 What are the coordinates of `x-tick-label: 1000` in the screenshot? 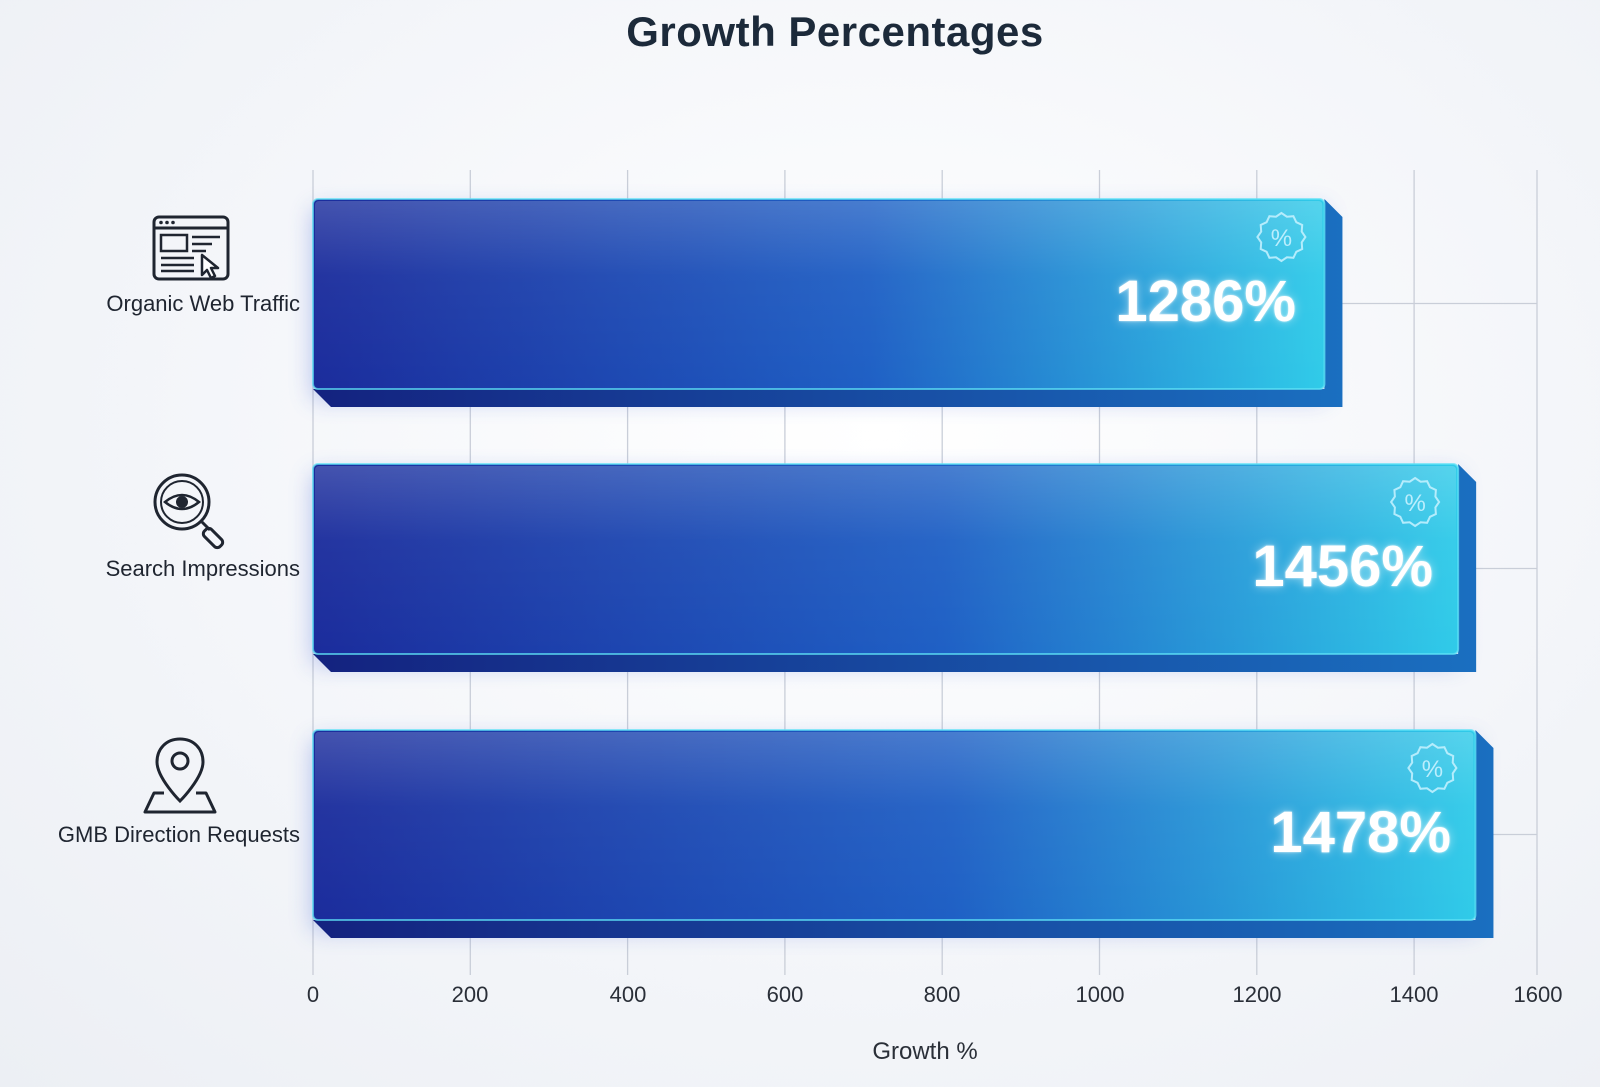 It's located at (1100, 994).